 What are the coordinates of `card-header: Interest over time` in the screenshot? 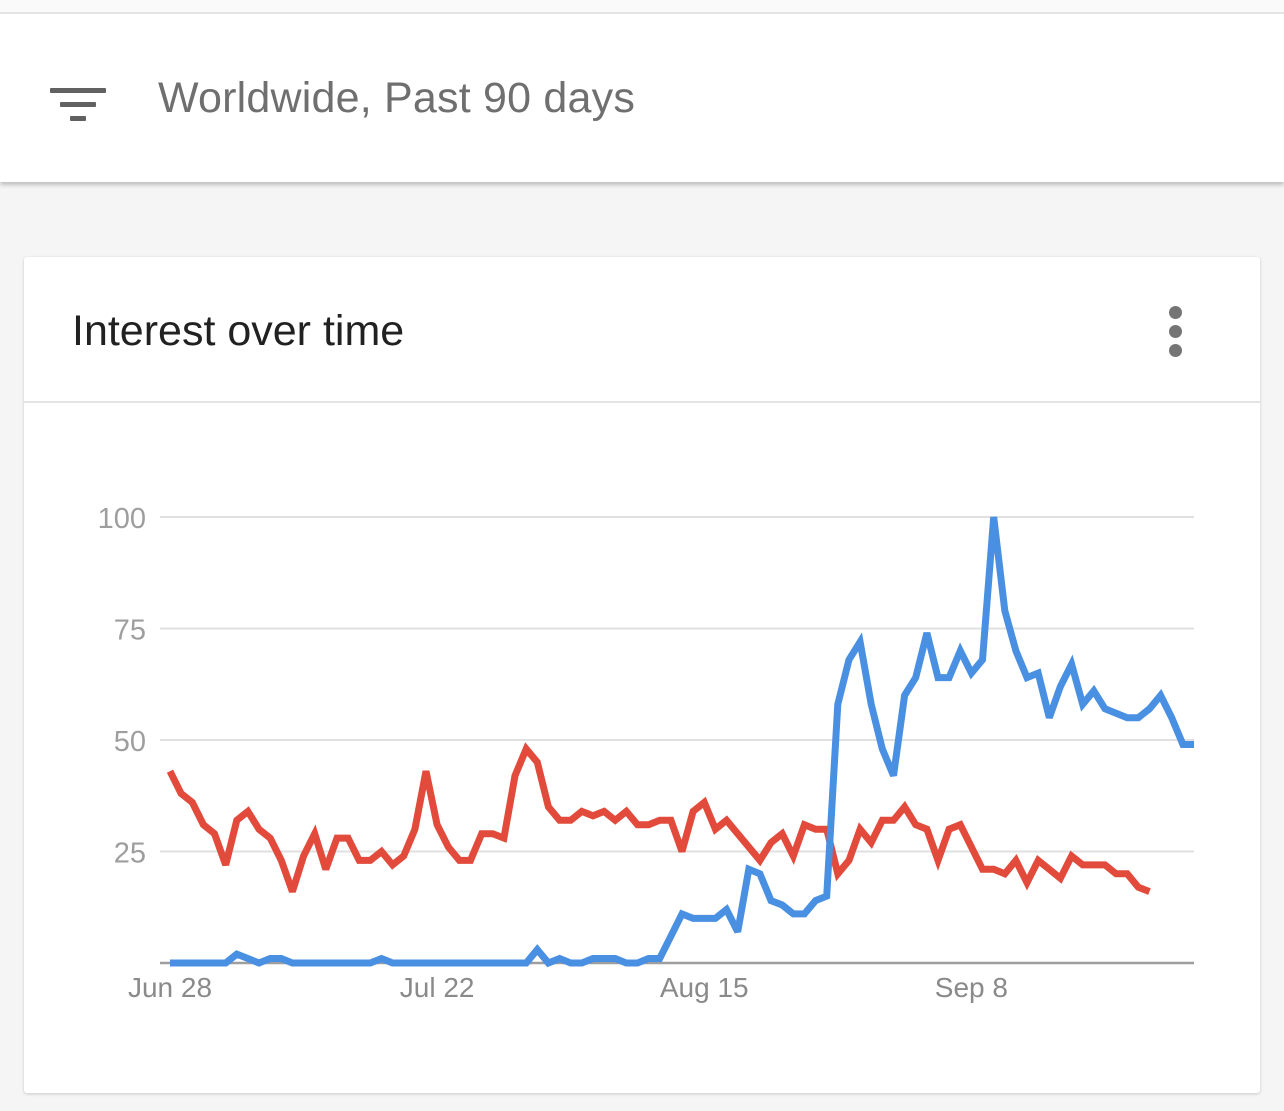 It's located at (642, 330).